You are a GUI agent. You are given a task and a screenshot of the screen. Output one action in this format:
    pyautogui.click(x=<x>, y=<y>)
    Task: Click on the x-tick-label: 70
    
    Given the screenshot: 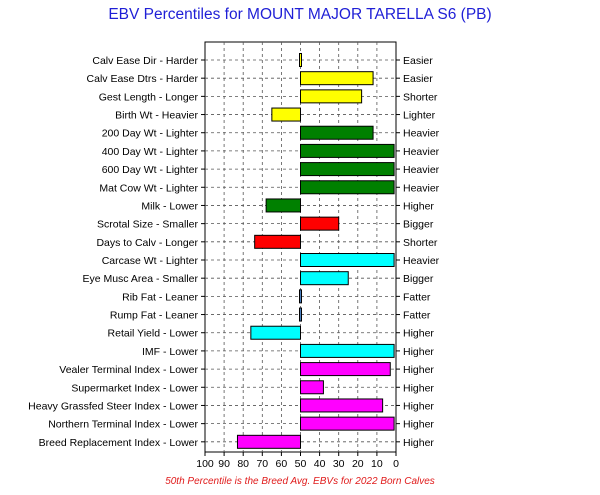 What is the action you would take?
    pyautogui.click(x=262, y=464)
    